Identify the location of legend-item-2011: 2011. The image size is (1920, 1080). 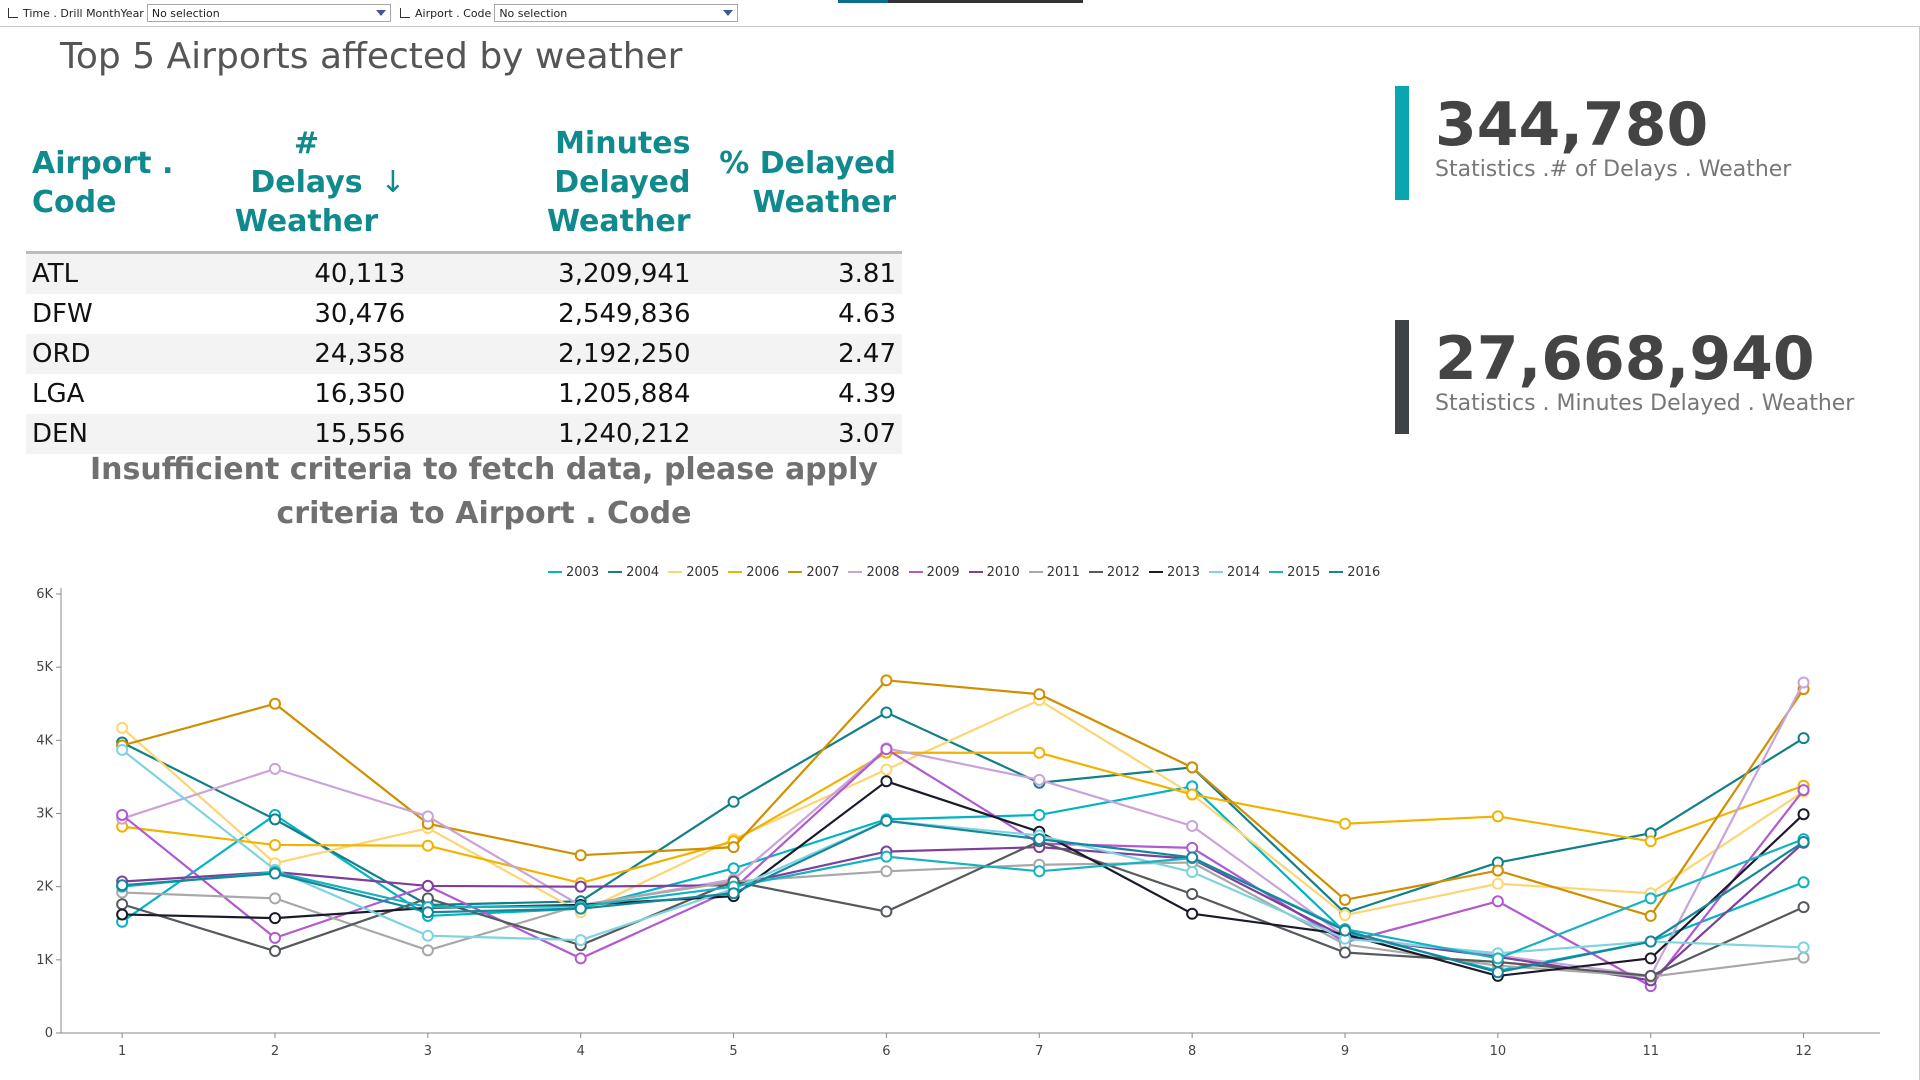
(1054, 572).